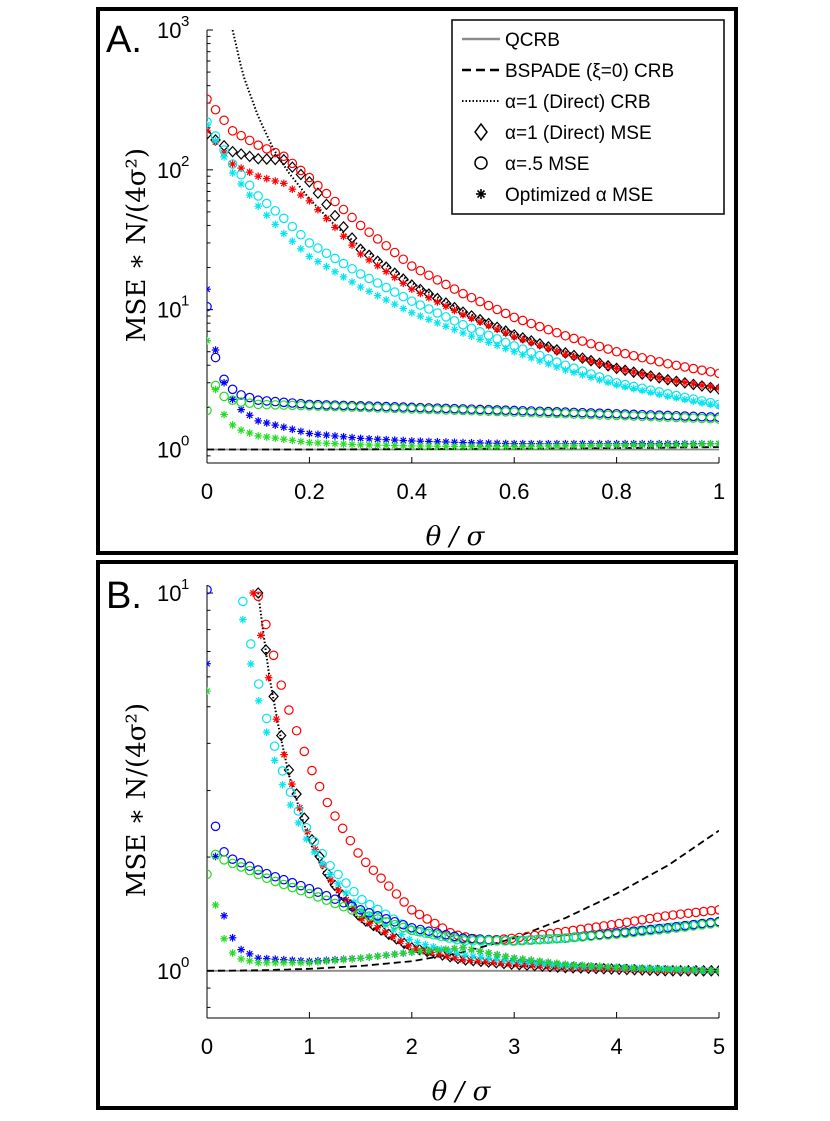 This screenshot has height=1121, width=830. I want to click on x-tick-label: 2, so click(412, 1046).